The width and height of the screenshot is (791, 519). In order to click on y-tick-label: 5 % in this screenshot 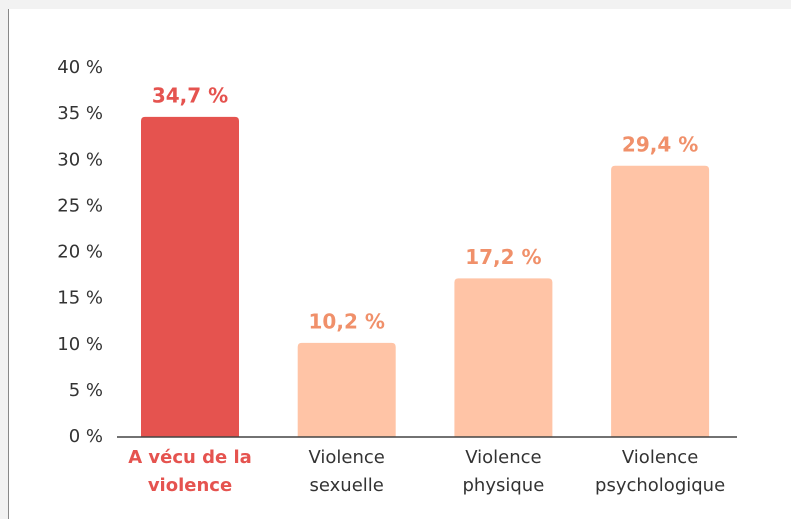, I will do `click(86, 390)`.